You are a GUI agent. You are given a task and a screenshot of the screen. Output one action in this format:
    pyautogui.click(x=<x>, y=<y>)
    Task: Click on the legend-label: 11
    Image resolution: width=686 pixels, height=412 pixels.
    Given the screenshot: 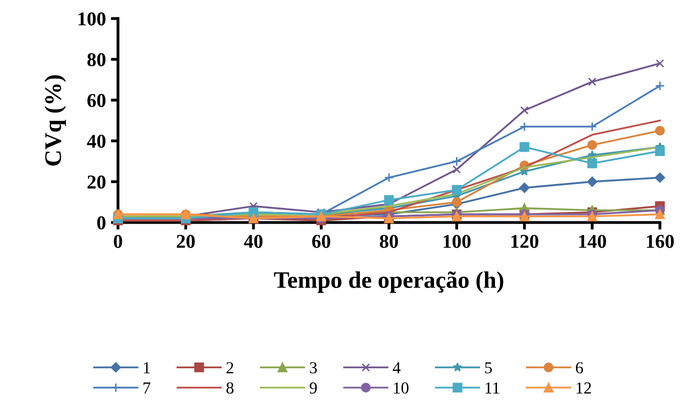 What is the action you would take?
    pyautogui.click(x=493, y=388)
    